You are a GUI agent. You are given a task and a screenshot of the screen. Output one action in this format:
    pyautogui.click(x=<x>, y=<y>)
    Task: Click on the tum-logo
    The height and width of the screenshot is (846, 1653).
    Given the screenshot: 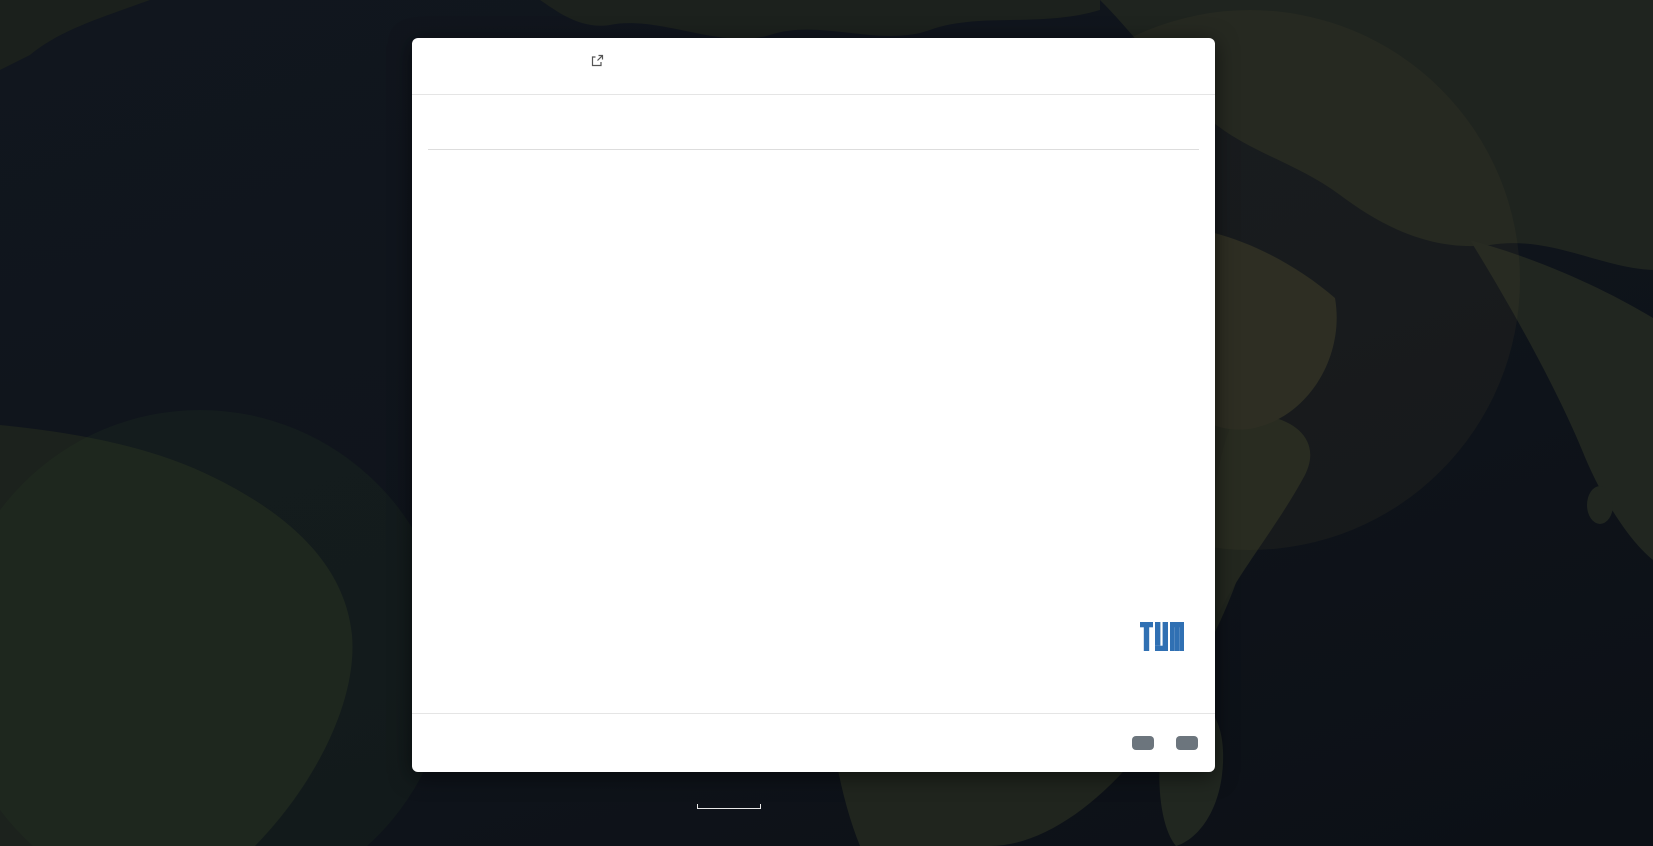 What is the action you would take?
    pyautogui.click(x=1162, y=636)
    